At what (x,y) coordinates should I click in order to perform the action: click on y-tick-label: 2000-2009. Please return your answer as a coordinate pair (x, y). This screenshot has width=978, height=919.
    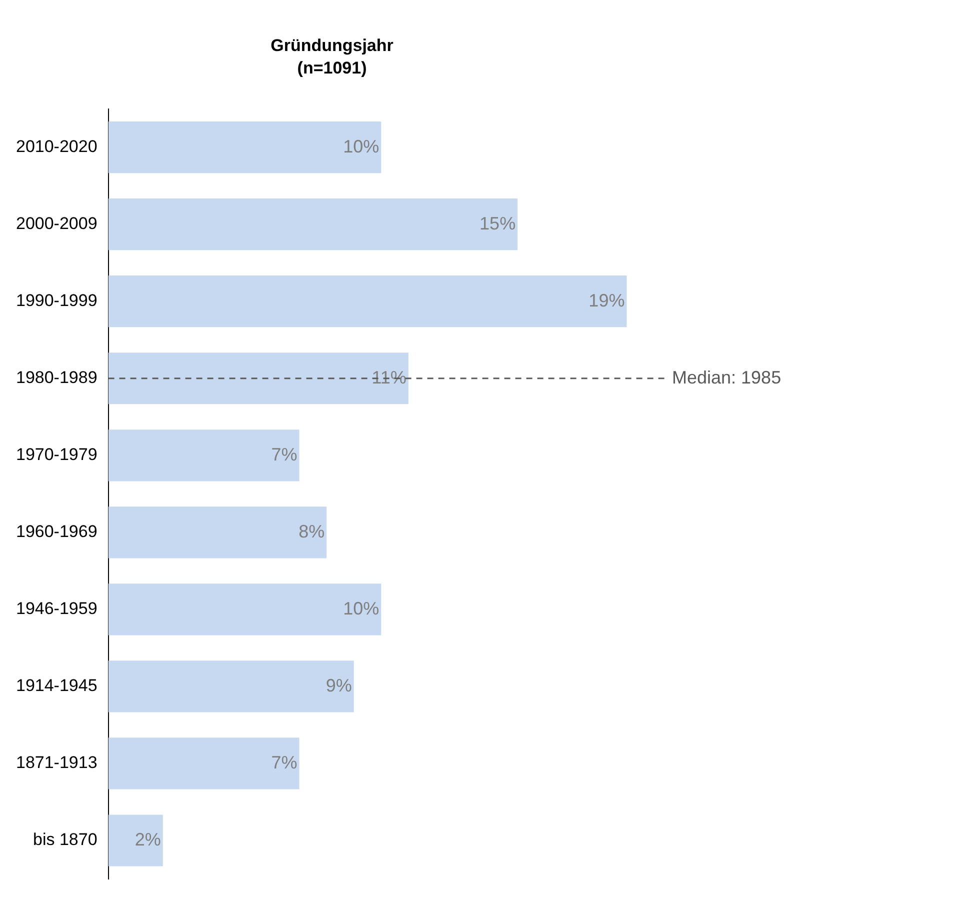
    Looking at the image, I should click on (57, 224).